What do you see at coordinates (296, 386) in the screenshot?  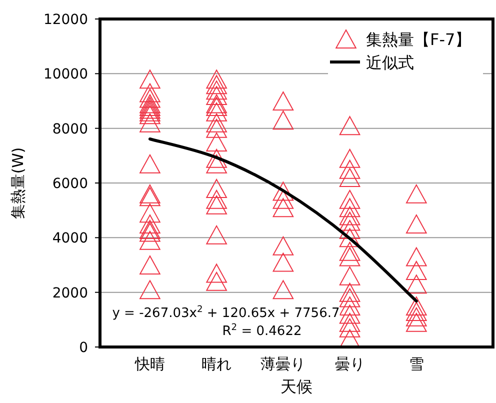 I see `x-axis-title: 天候` at bounding box center [296, 386].